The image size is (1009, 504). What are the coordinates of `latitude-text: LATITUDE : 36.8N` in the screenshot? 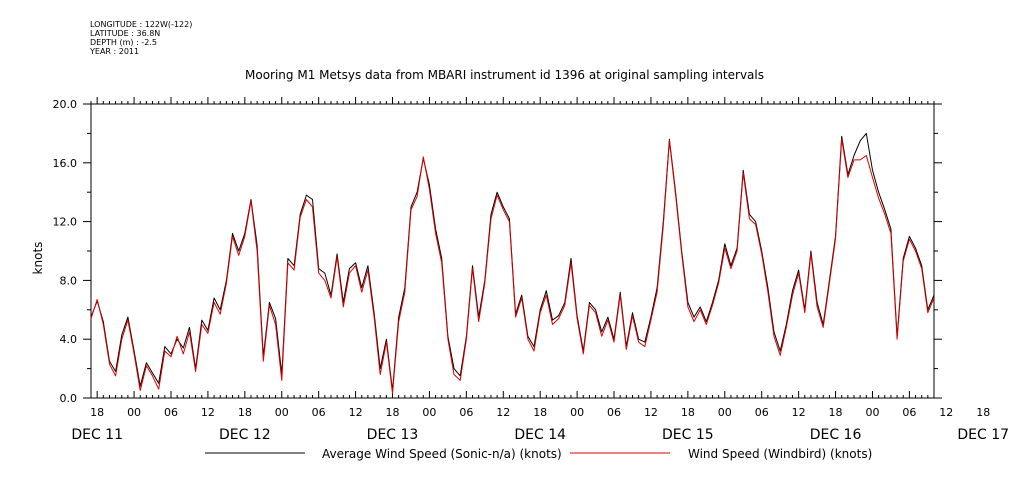 It's located at (125, 33).